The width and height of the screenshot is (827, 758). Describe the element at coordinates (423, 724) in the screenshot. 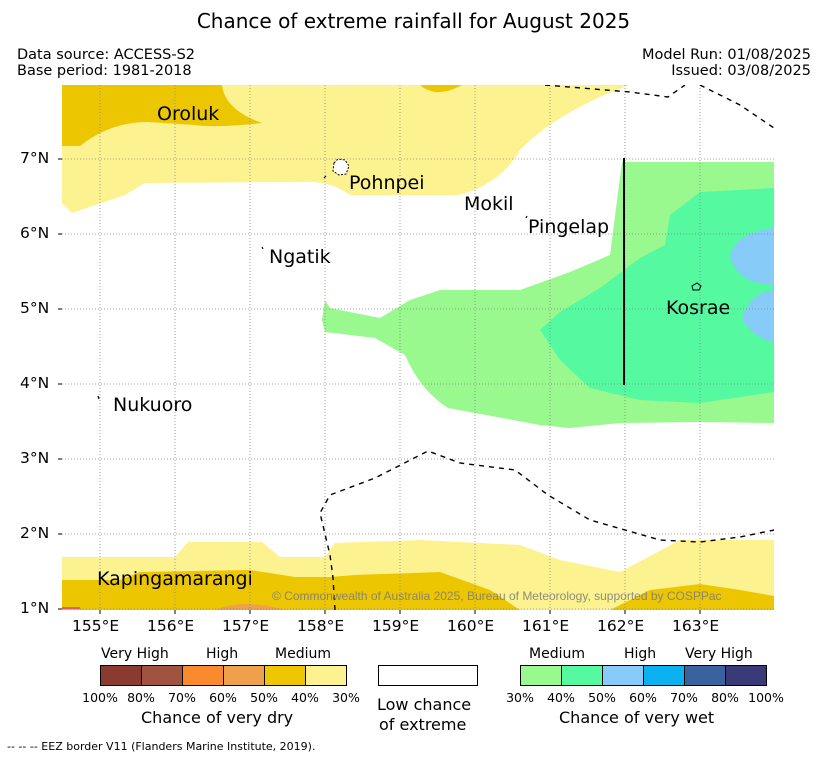

I see `neutral-label-line2: of extreme` at that location.